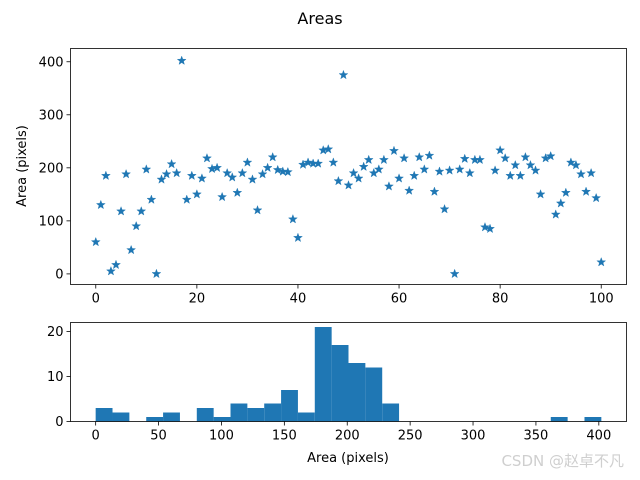 This screenshot has width=640, height=480. Describe the element at coordinates (96, 299) in the screenshot. I see `scatter-x-tick-label: 0` at that location.